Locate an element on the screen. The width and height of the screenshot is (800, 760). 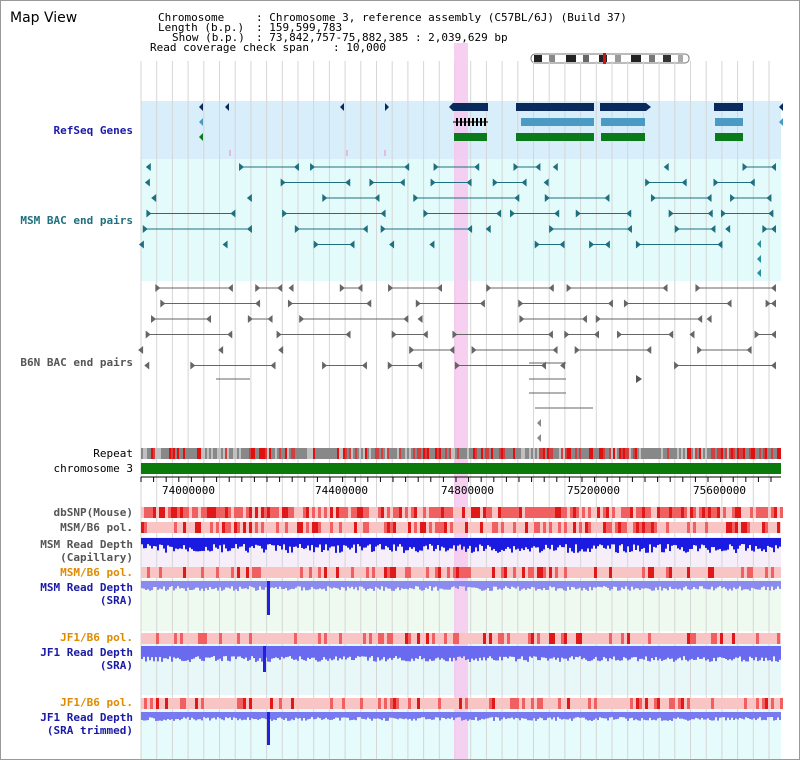
track-label-msm-depth-capillary: MSM Read Depth is located at coordinates (86, 544).